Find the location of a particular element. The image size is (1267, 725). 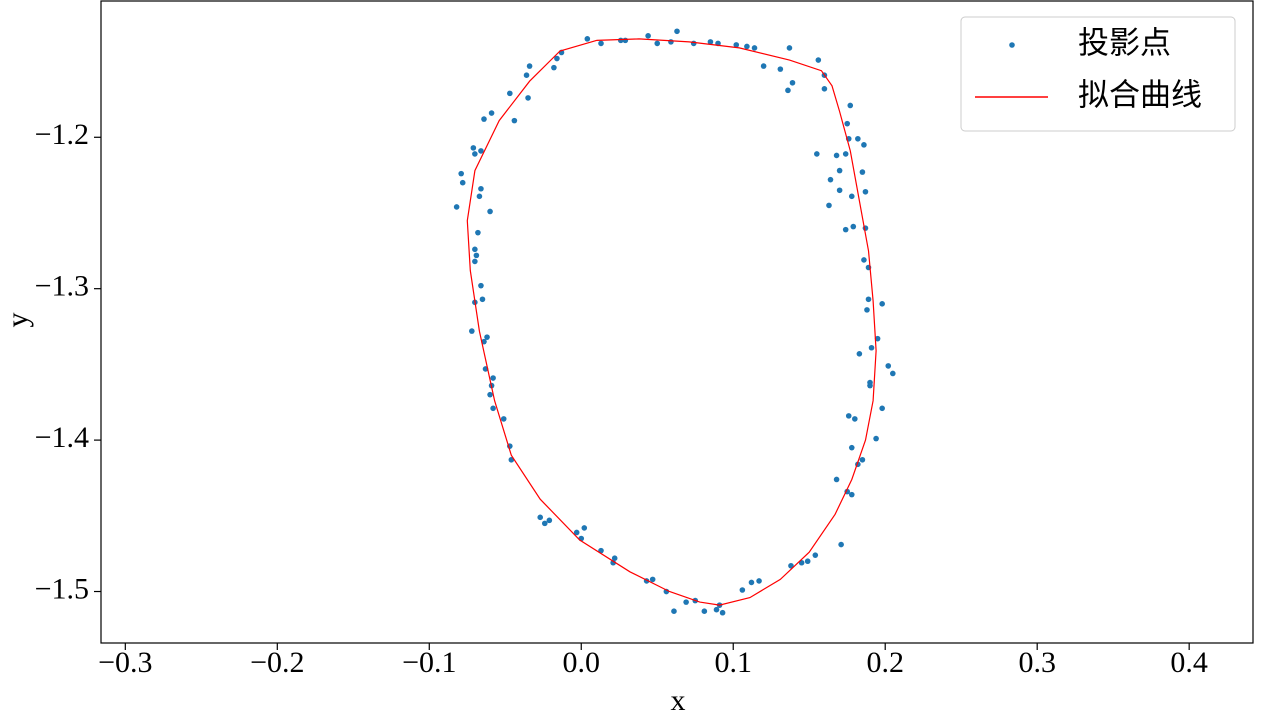

legend-label: 投影点 is located at coordinates (1124, 44).